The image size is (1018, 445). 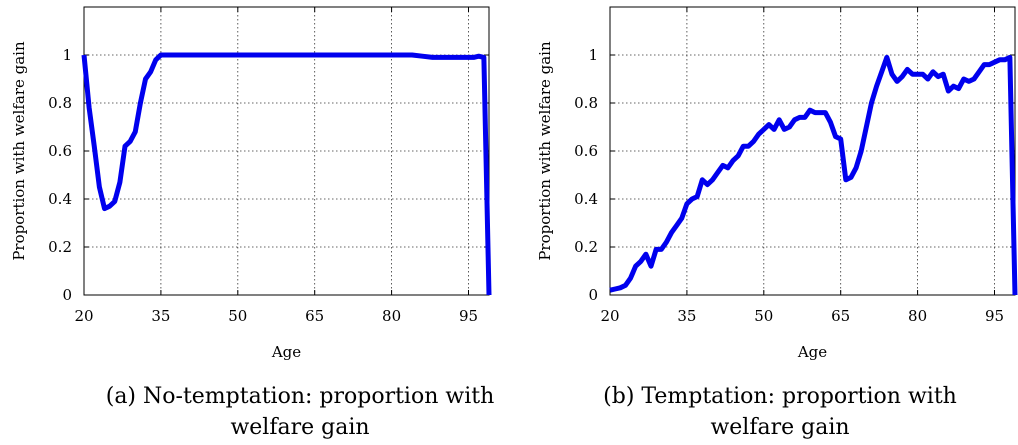 I want to click on caption-line-1: (b) Temptation: proportion with, so click(x=780, y=396).